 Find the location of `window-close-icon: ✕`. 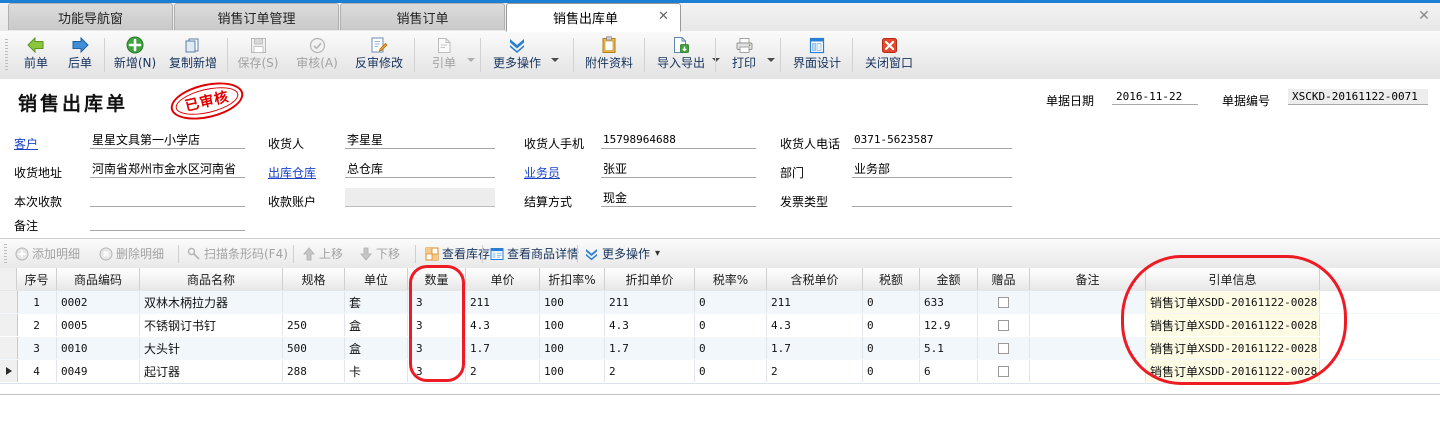

window-close-icon: ✕ is located at coordinates (1424, 16).